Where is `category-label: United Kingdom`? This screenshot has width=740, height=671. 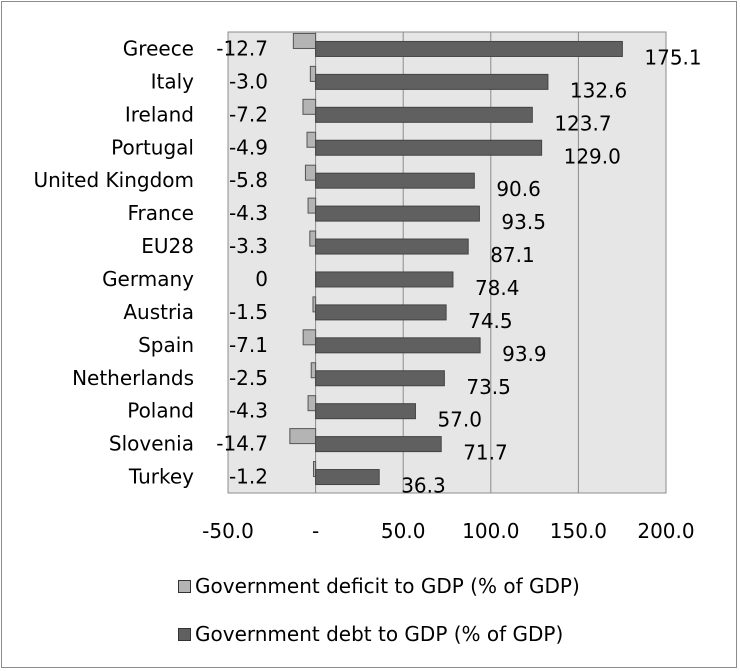 category-label: United Kingdom is located at coordinates (113, 180).